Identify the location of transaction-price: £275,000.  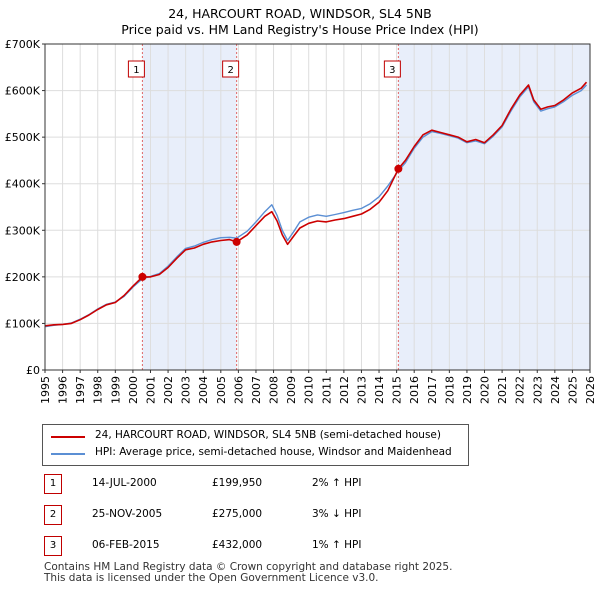
(237, 514).